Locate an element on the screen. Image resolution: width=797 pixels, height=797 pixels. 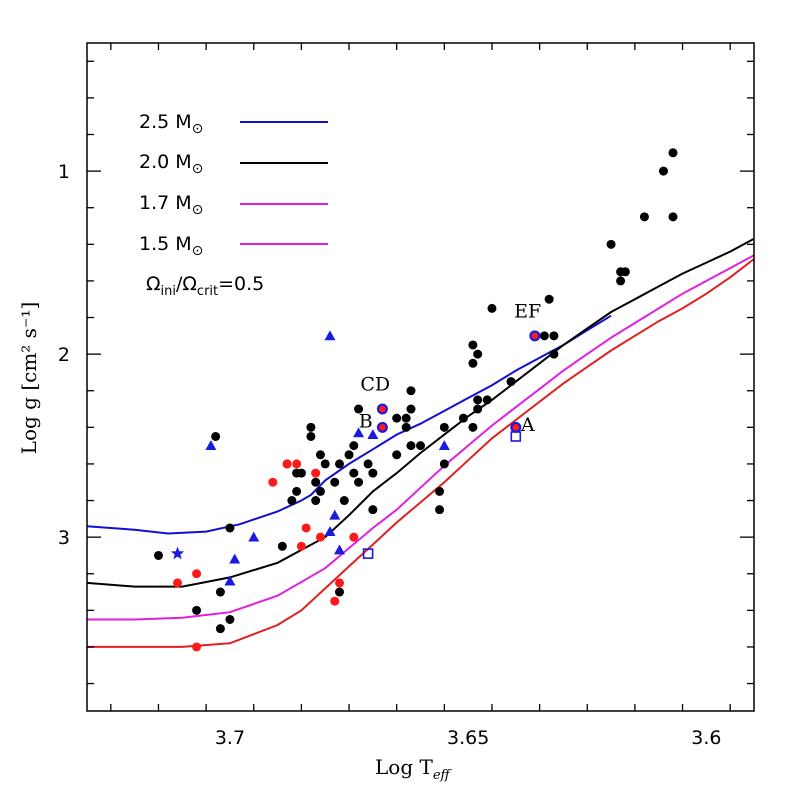
annotation-ef: EF is located at coordinates (527, 312).